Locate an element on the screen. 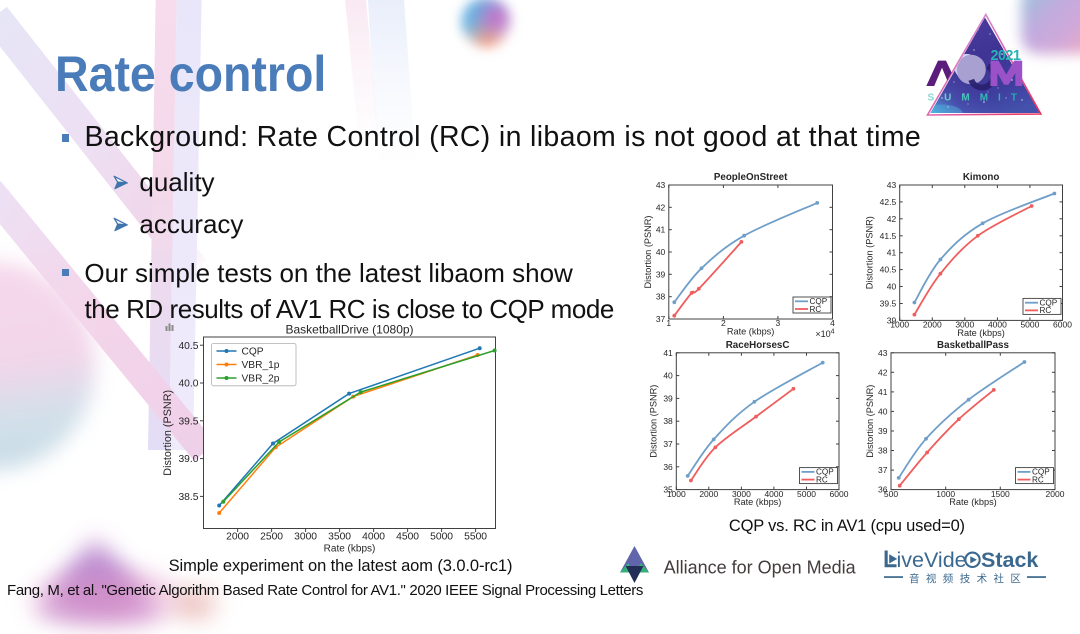  svg-text: 1500 is located at coordinates (1000, 494).